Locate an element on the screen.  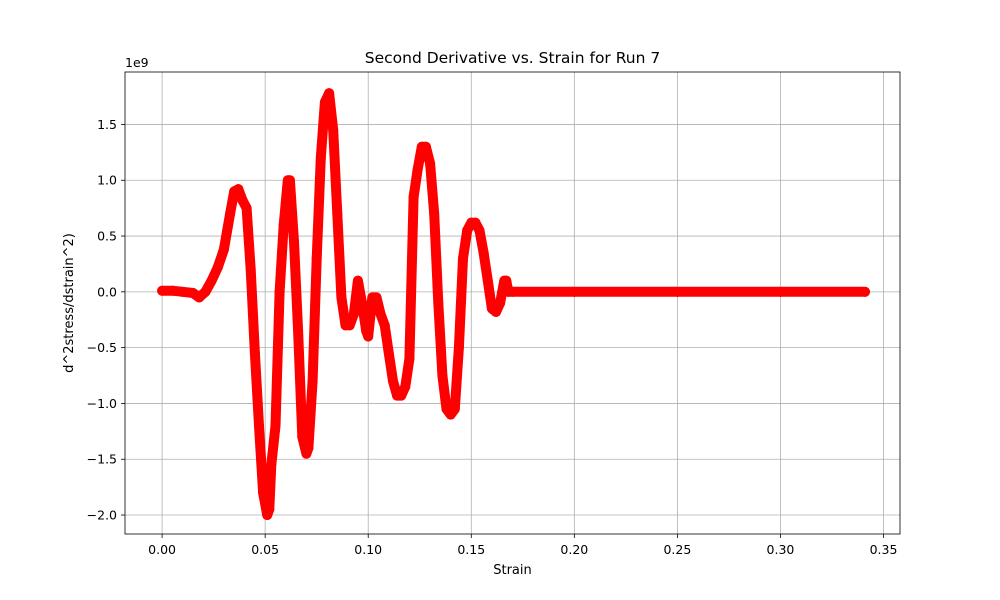
y-tick-label: −0.5 is located at coordinates (102, 347).